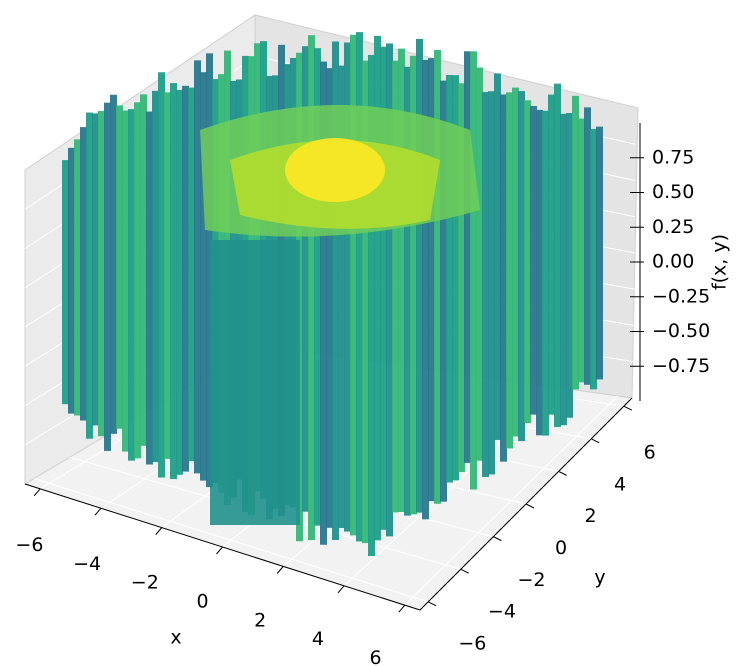  I want to click on z-tick-label: 0.50, so click(673, 192).